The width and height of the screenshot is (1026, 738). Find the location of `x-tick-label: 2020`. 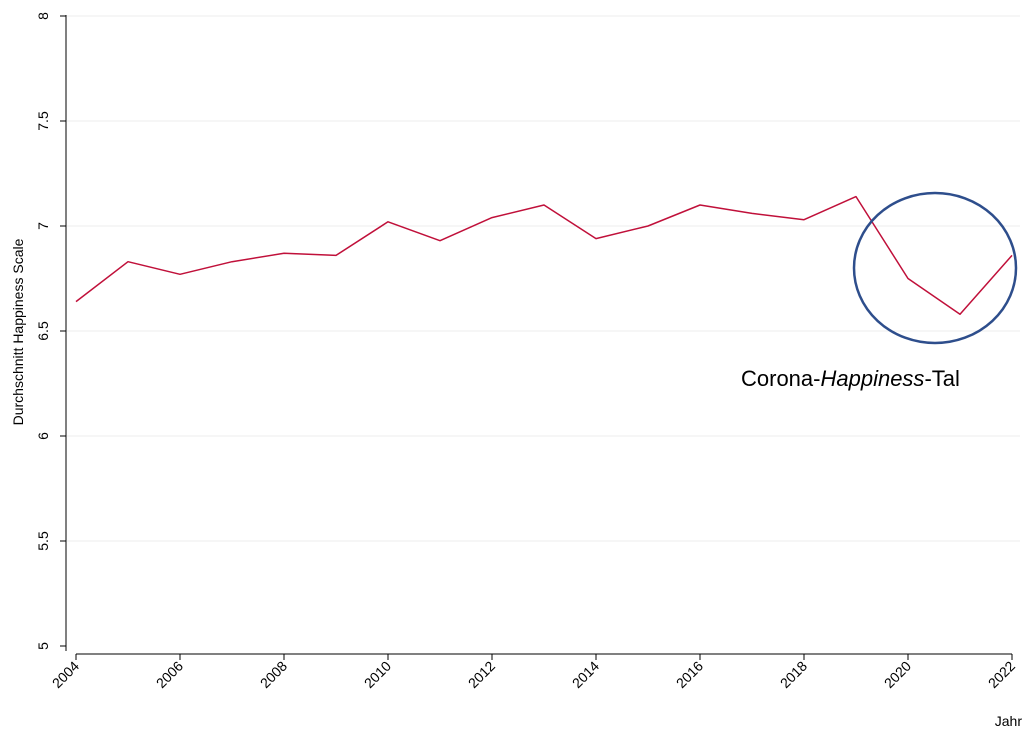

x-tick-label: 2020 is located at coordinates (897, 674).